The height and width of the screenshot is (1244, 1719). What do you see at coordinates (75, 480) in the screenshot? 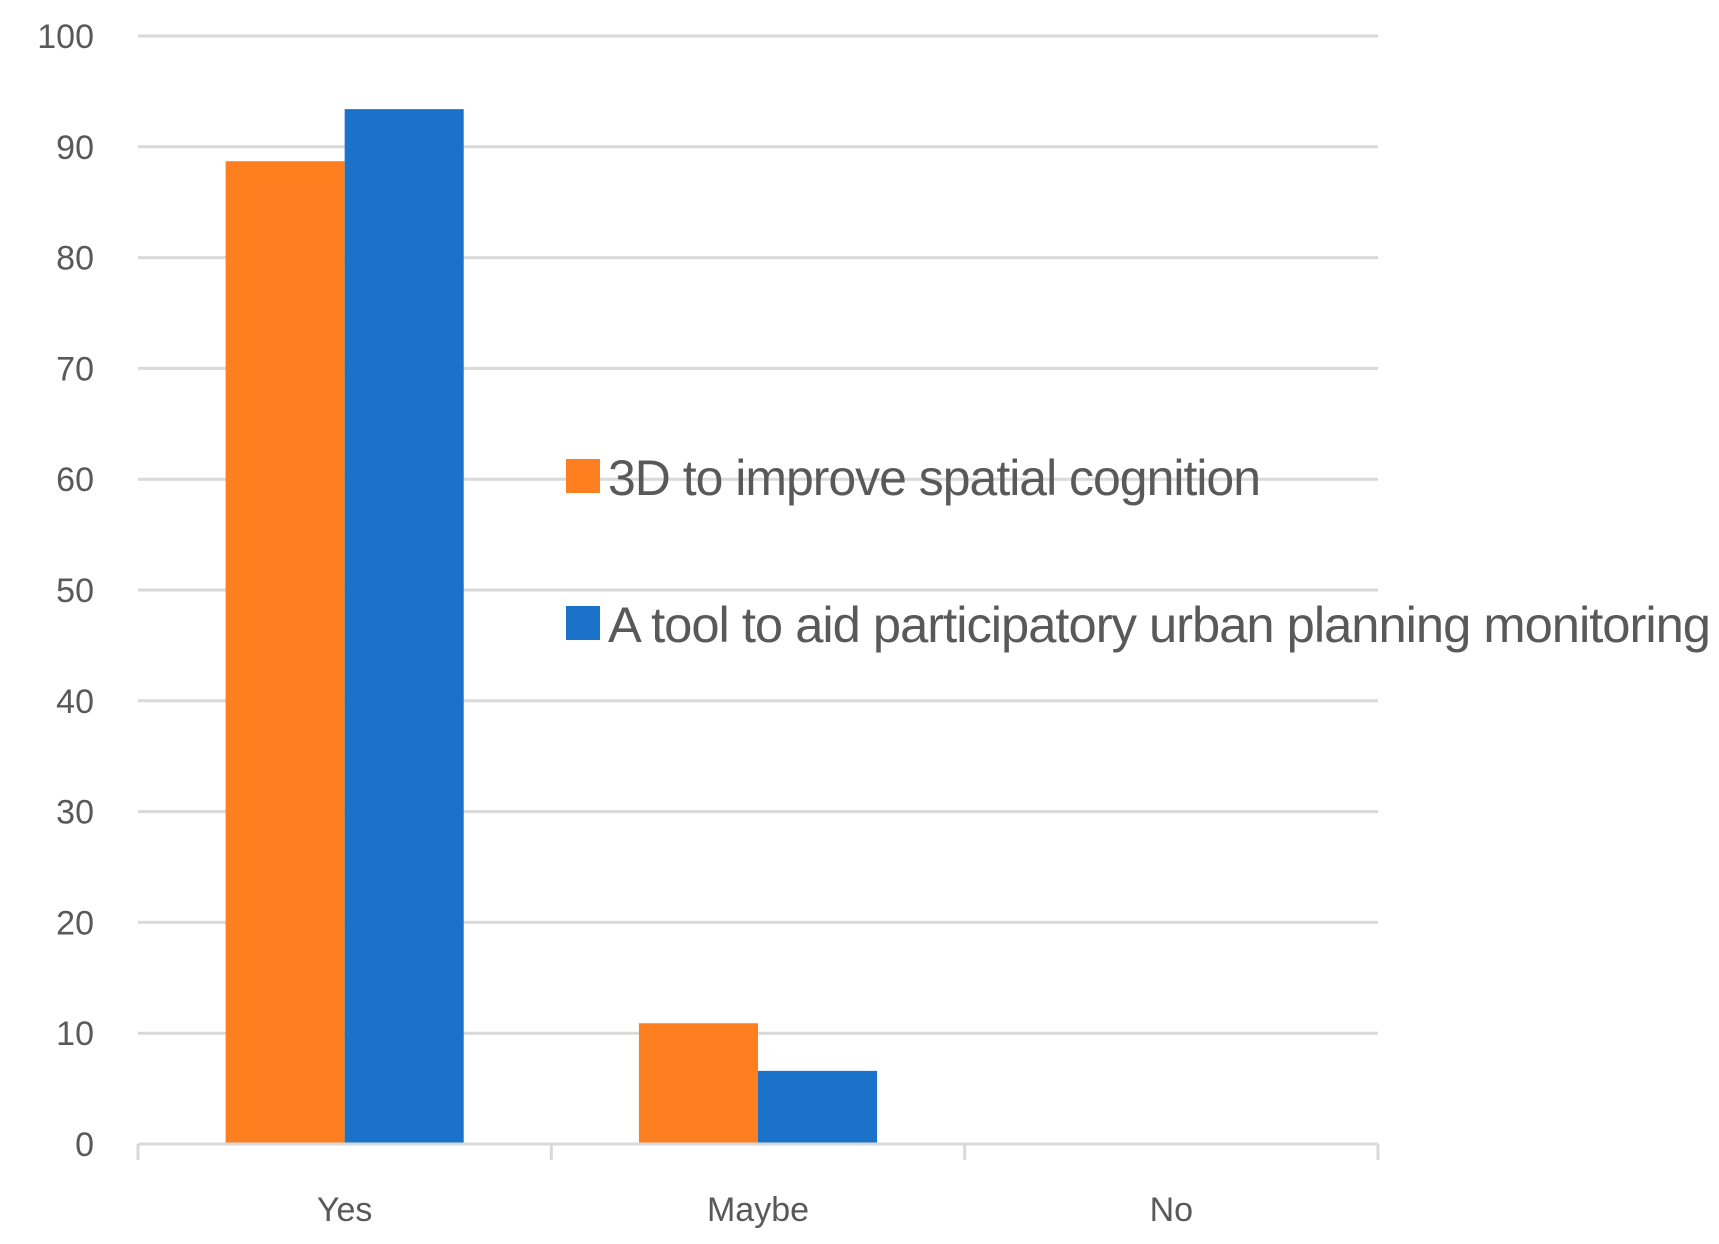
I see `y-tick-label: 60` at bounding box center [75, 480].